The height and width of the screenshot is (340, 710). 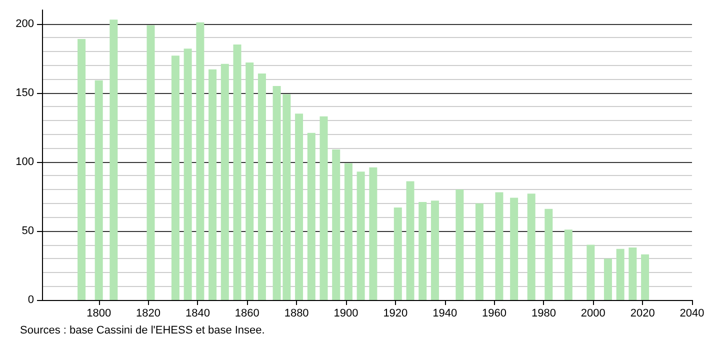 What do you see at coordinates (31, 300) in the screenshot?
I see `y-tick-label: 0` at bounding box center [31, 300].